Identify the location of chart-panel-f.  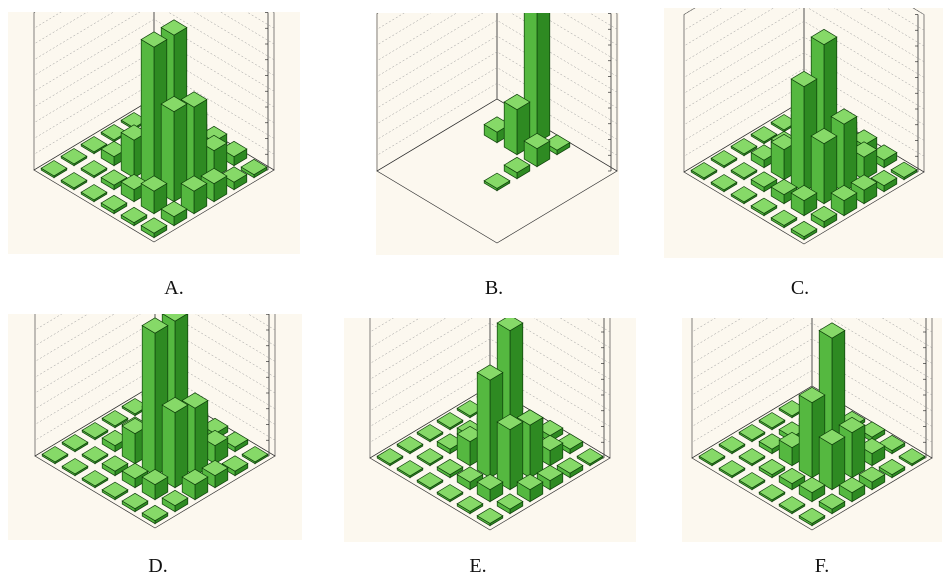
(812, 430).